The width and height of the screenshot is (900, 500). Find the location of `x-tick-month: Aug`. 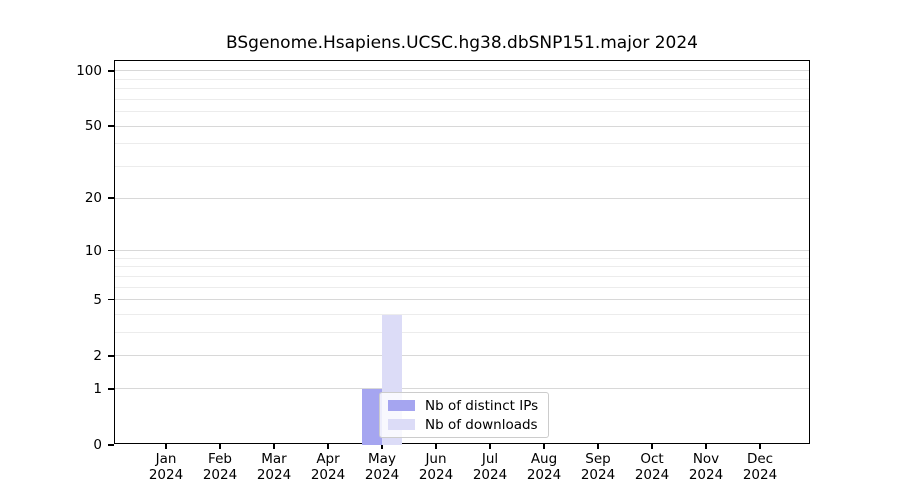

x-tick-month: Aug is located at coordinates (544, 459).